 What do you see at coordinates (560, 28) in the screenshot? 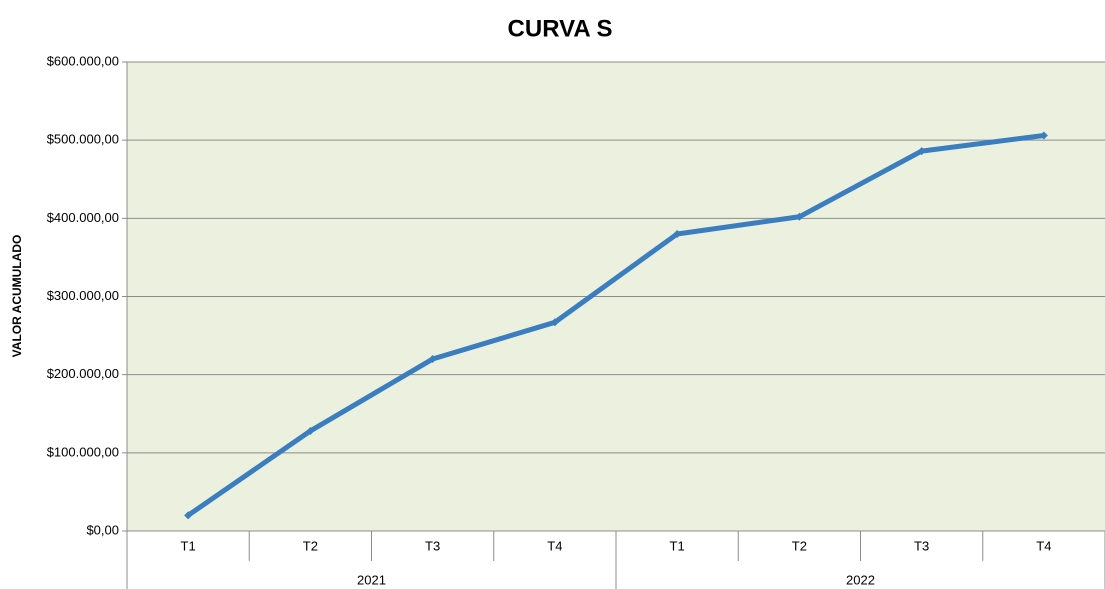
I see `chart-title: CURVA S` at bounding box center [560, 28].